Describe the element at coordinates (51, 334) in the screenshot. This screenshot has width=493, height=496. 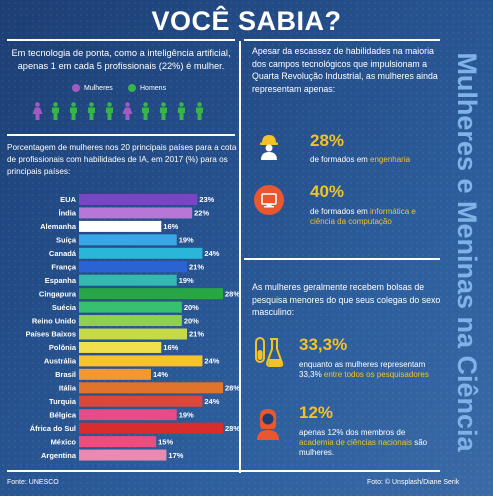
I see `category-label: Países Baixos` at that location.